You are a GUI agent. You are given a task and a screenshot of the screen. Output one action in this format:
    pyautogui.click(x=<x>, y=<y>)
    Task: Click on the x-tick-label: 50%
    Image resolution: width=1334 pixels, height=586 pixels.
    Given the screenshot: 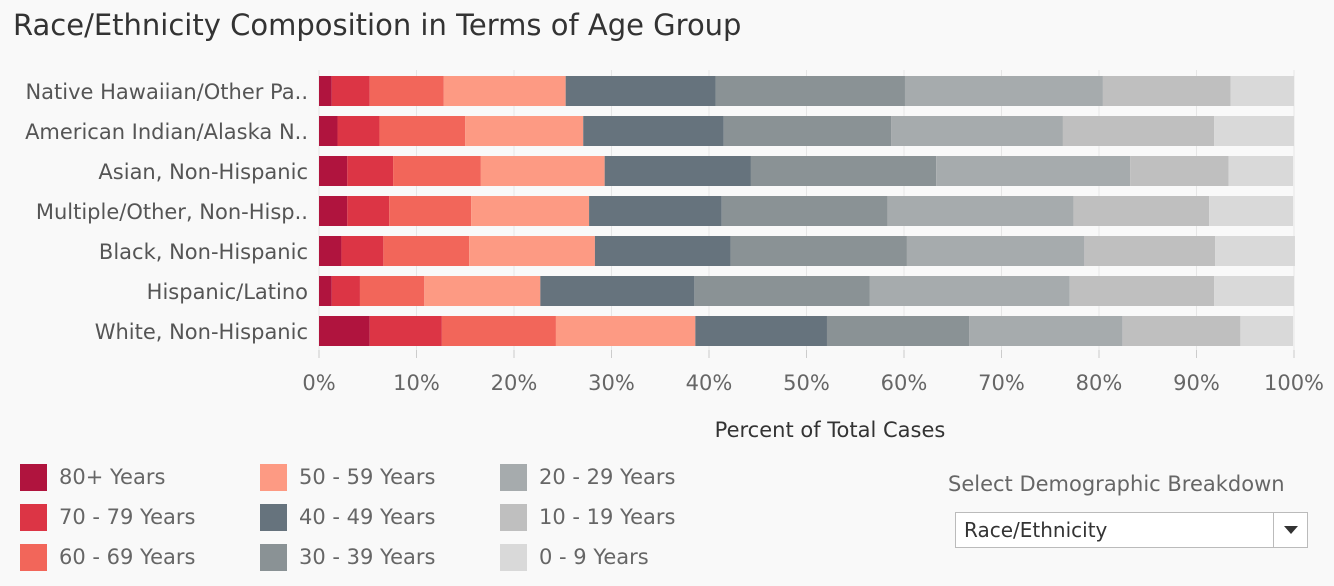 What is the action you would take?
    pyautogui.click(x=806, y=383)
    